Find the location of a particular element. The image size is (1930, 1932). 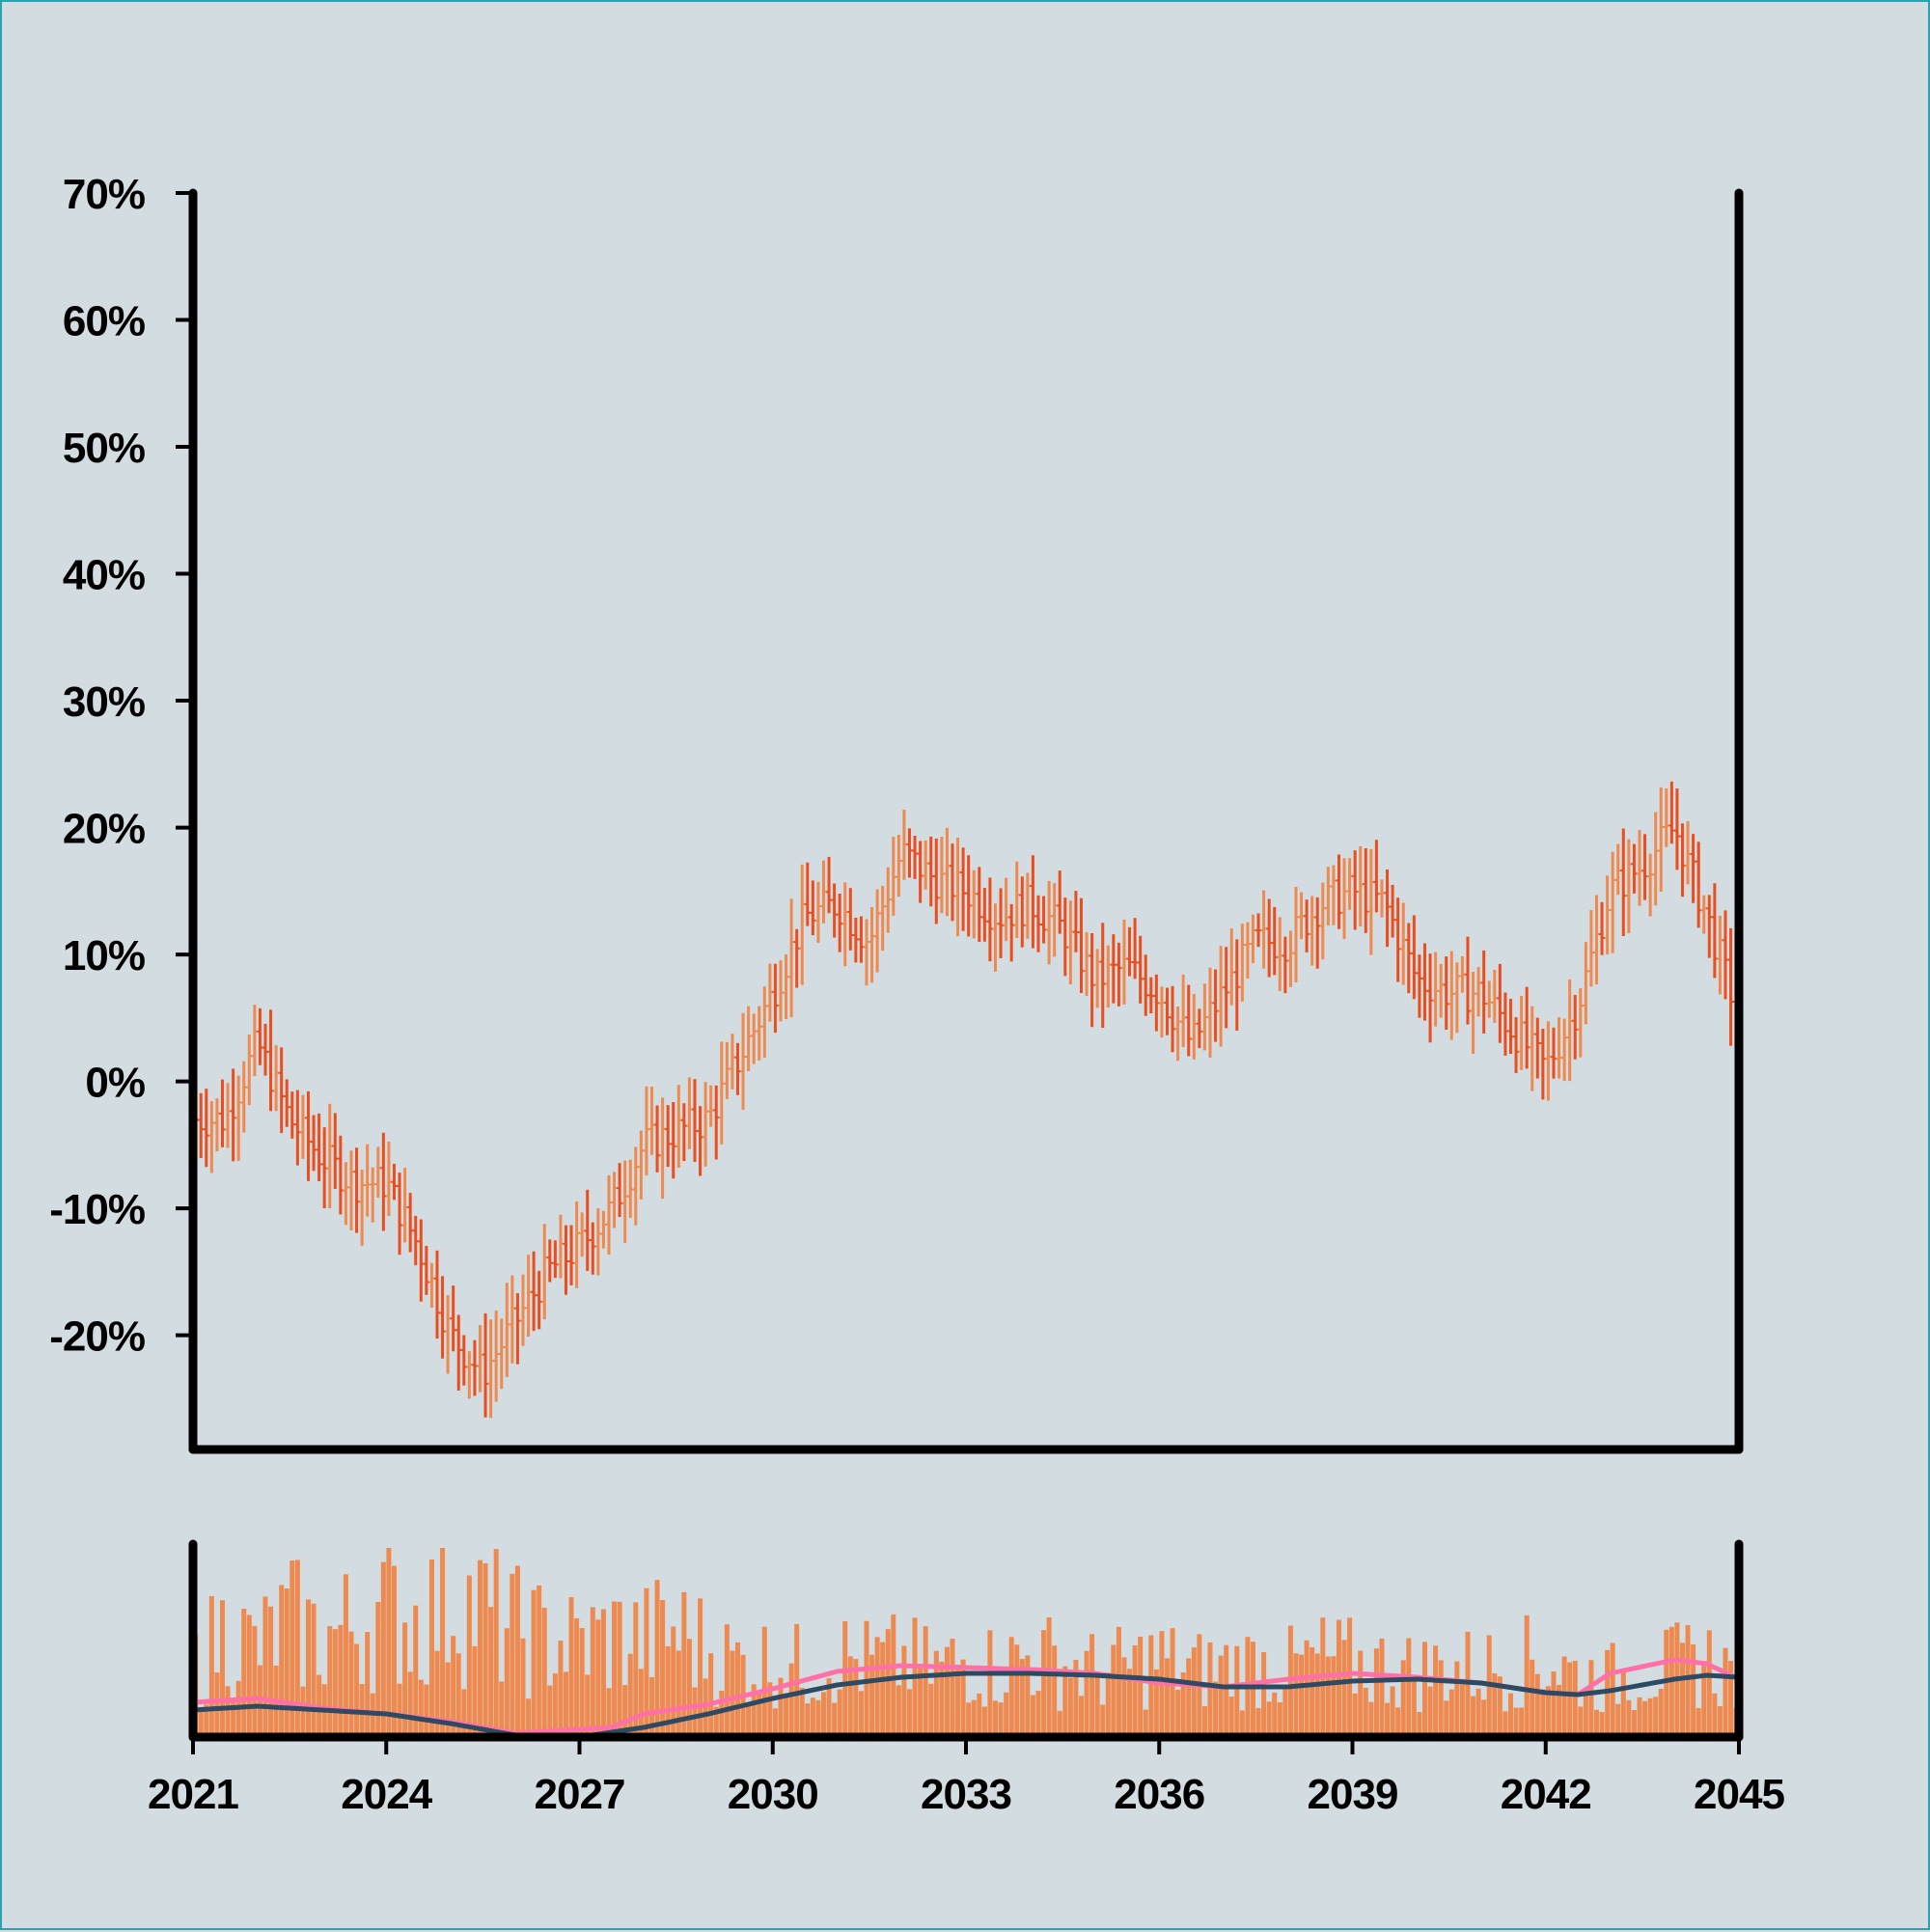

x-tick-label: 2027 is located at coordinates (580, 1794).